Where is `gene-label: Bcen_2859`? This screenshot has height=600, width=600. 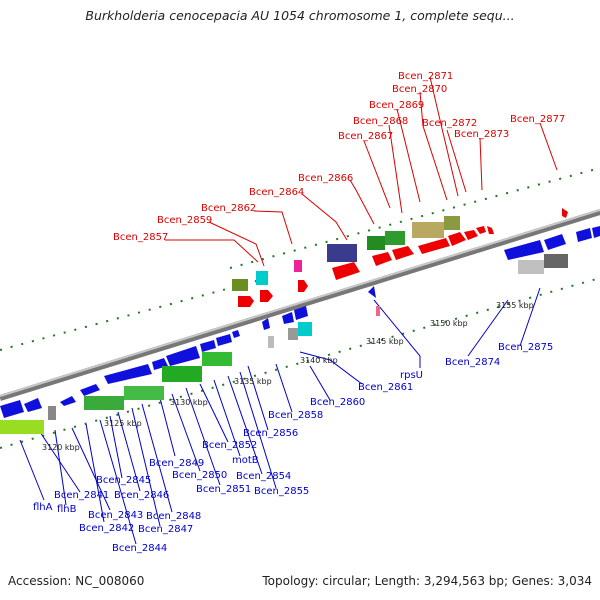
gene-label: Bcen_2859 is located at coordinates (184, 220).